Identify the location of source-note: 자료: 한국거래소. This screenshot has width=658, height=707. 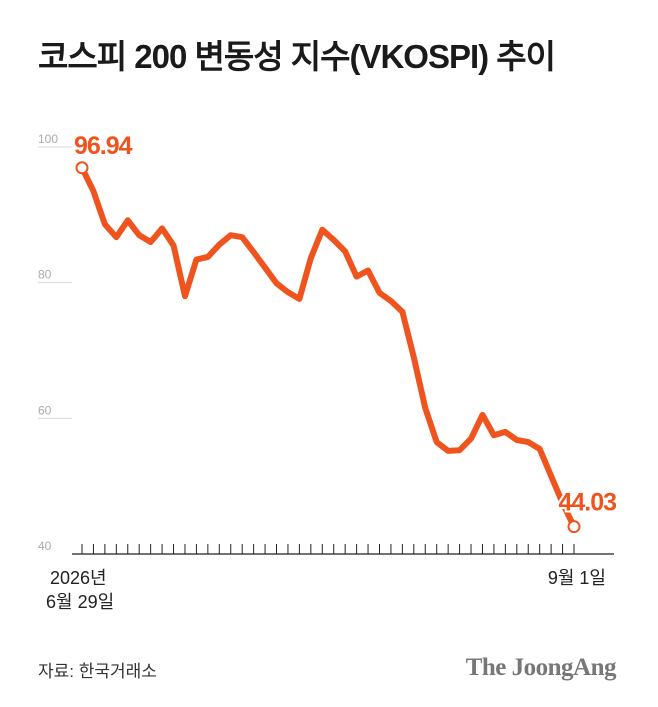
(97, 671).